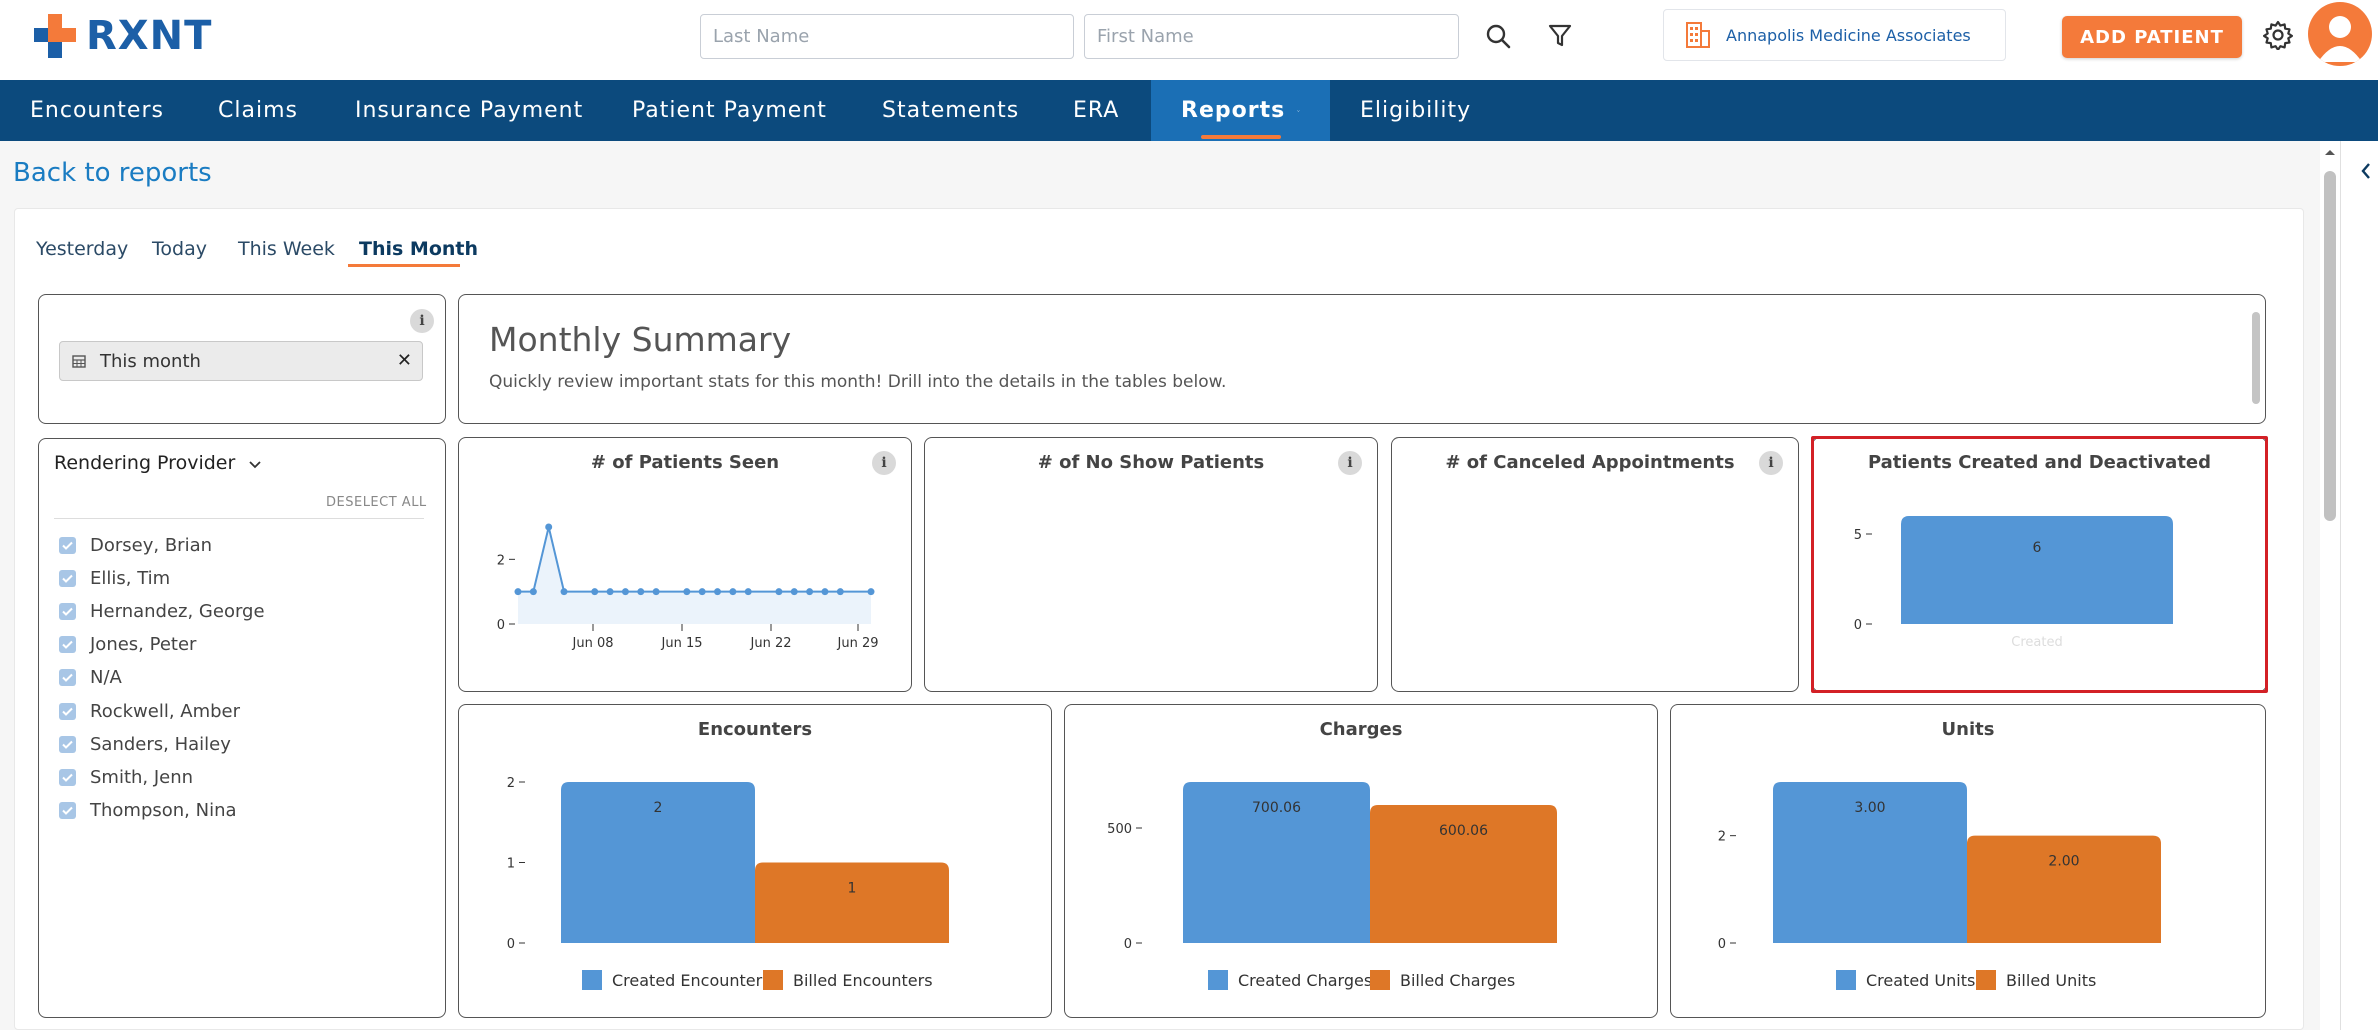 The image size is (2378, 1030). I want to click on nav-statements: Statements, so click(951, 110).